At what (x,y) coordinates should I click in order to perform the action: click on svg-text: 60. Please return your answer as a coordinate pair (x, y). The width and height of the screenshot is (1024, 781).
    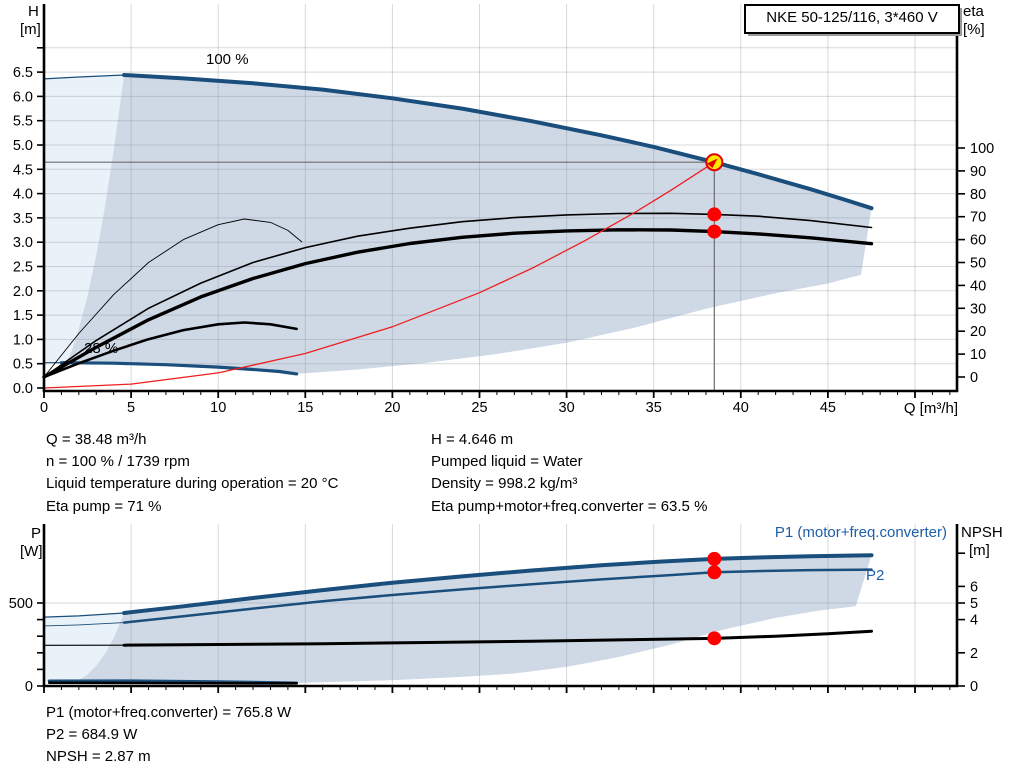
    Looking at the image, I should click on (978, 241).